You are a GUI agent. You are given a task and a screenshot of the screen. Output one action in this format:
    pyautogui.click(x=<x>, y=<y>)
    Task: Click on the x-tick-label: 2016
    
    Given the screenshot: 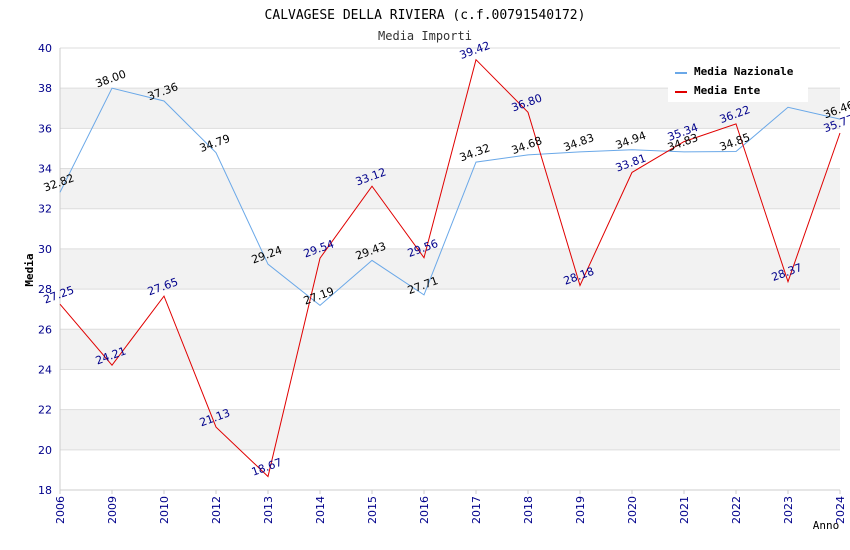 What is the action you would take?
    pyautogui.click(x=424, y=510)
    